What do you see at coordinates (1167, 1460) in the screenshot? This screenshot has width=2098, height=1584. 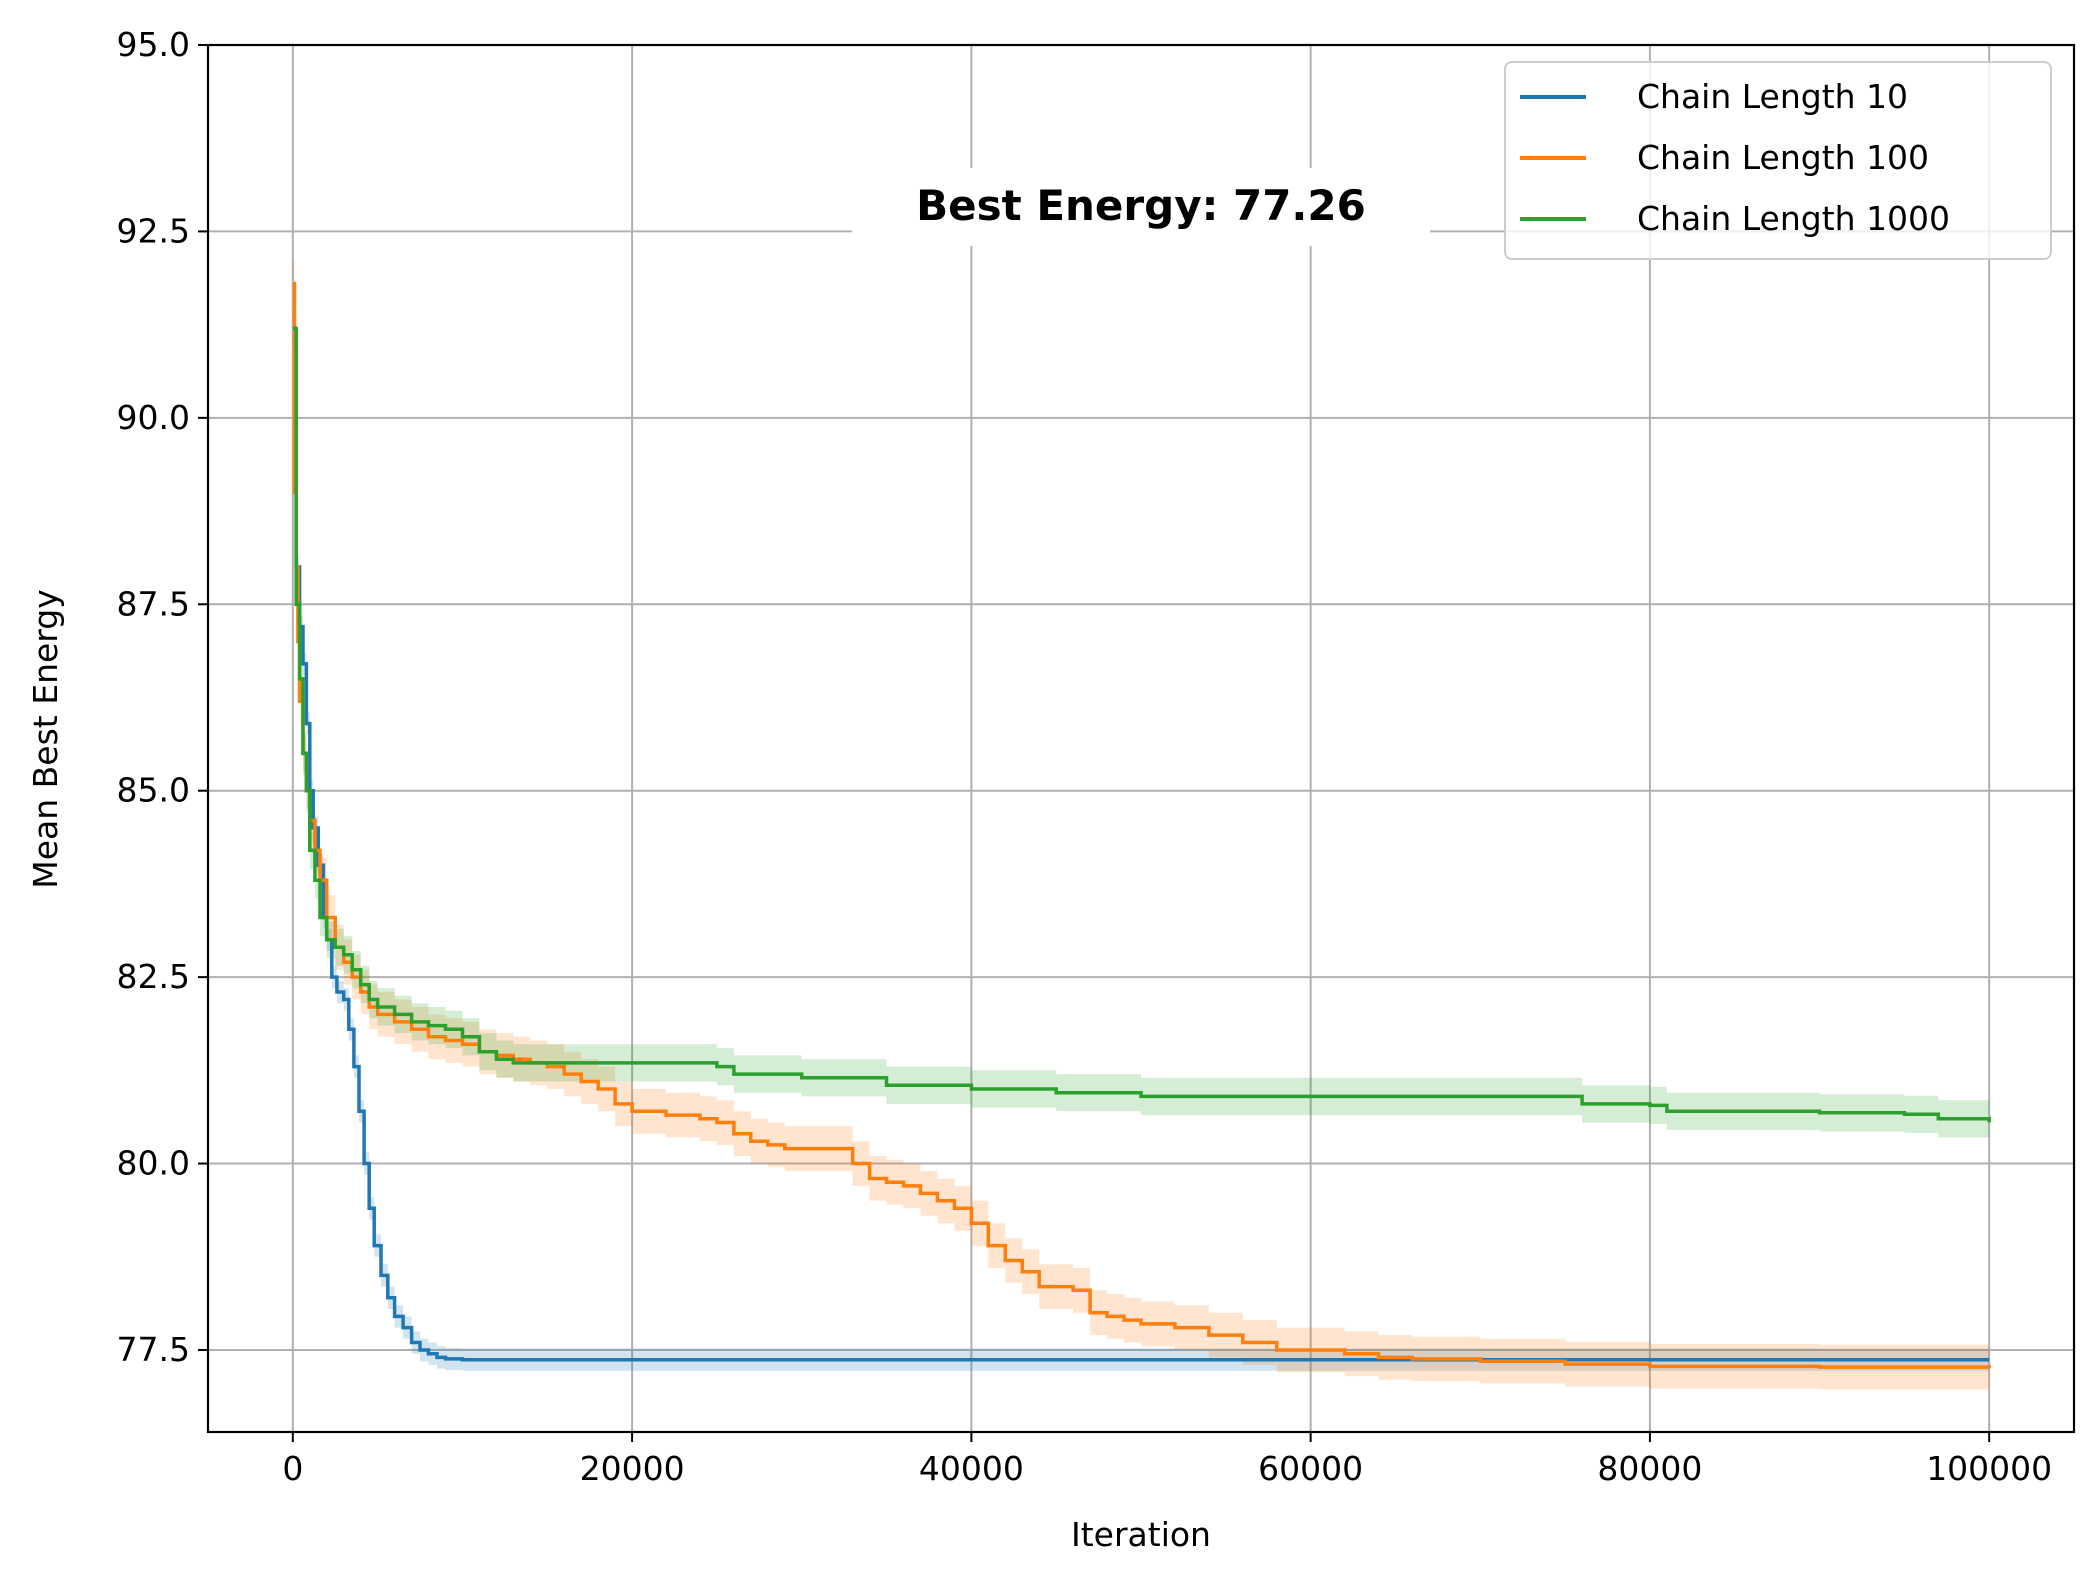 I see `x-axis-ticks: 0 20000 40000 60000 80000 100000` at bounding box center [1167, 1460].